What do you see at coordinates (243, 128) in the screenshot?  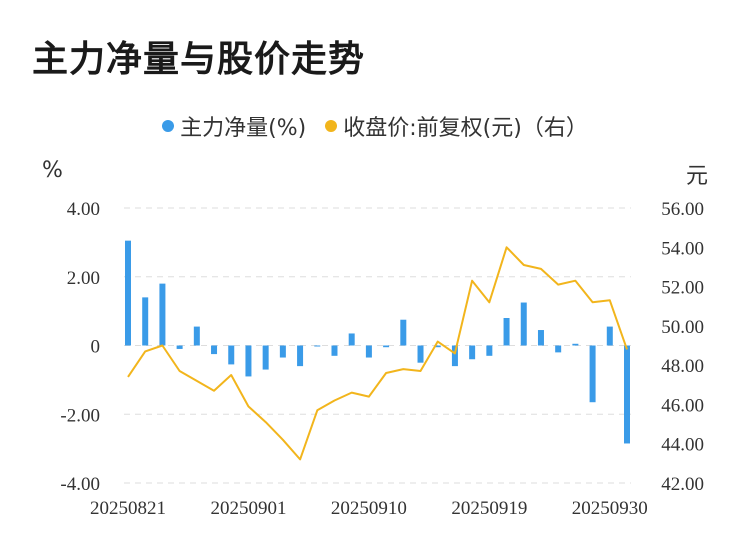 I see `legend-label-net: 主力净量(%)` at bounding box center [243, 128].